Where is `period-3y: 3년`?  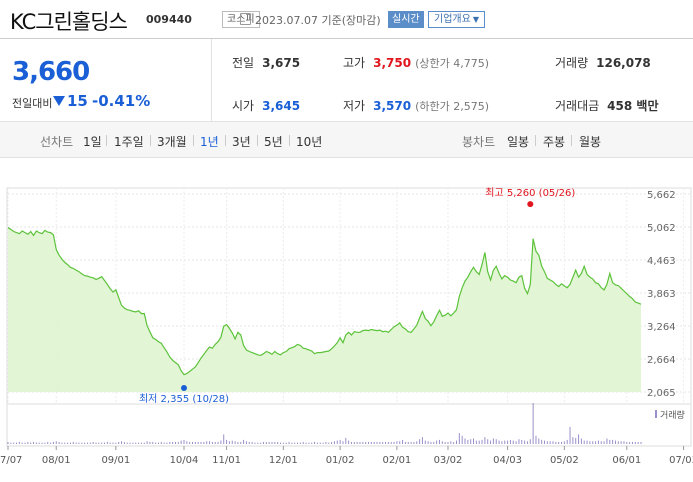
period-3y: 3년 is located at coordinates (241, 142).